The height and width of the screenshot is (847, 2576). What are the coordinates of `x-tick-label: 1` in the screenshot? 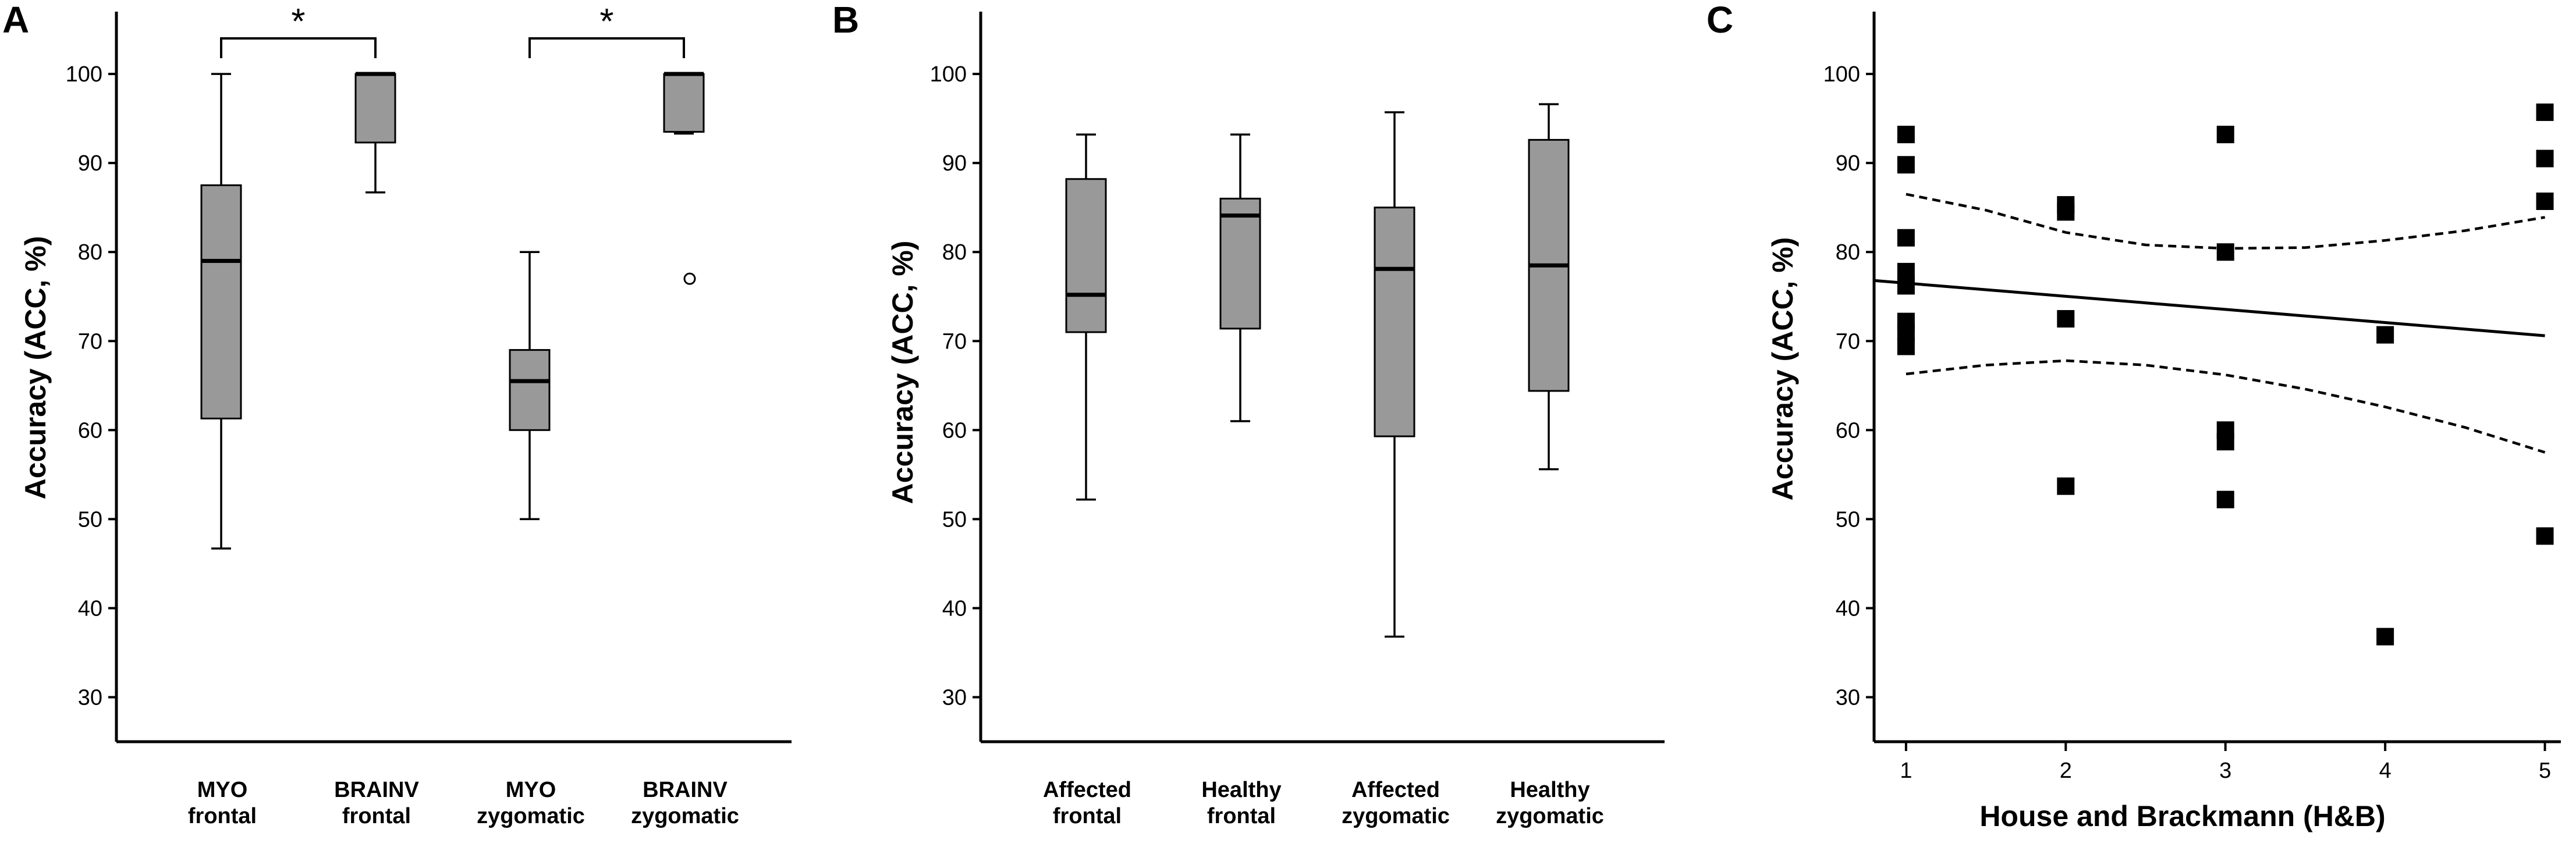 It's located at (1906, 771).